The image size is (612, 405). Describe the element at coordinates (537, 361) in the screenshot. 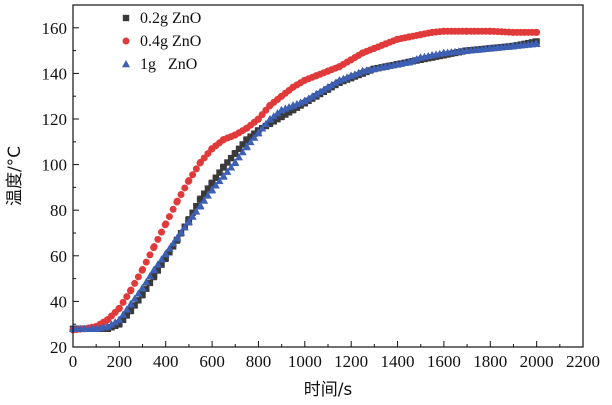

I see `x-tick-label: 2000` at that location.